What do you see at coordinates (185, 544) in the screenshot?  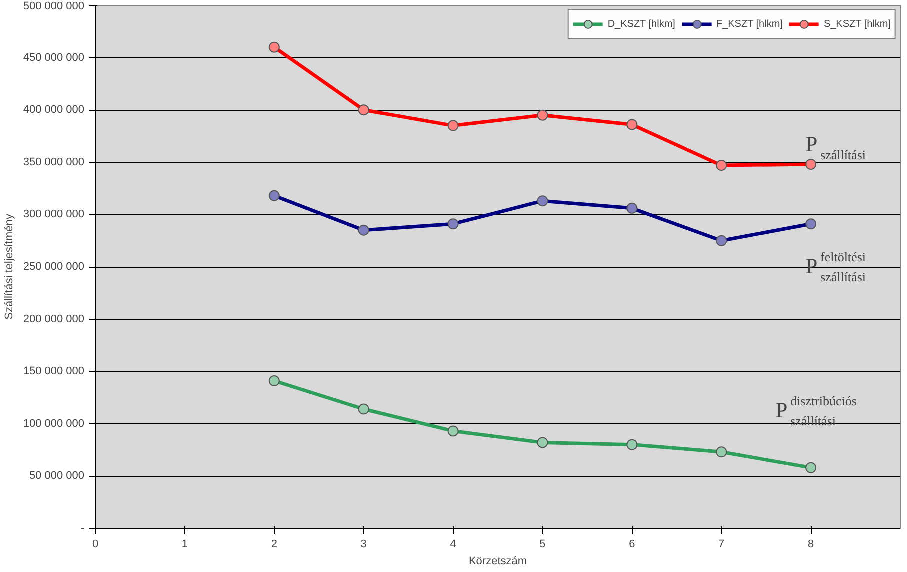 I see `x-tick-label: 1` at bounding box center [185, 544].